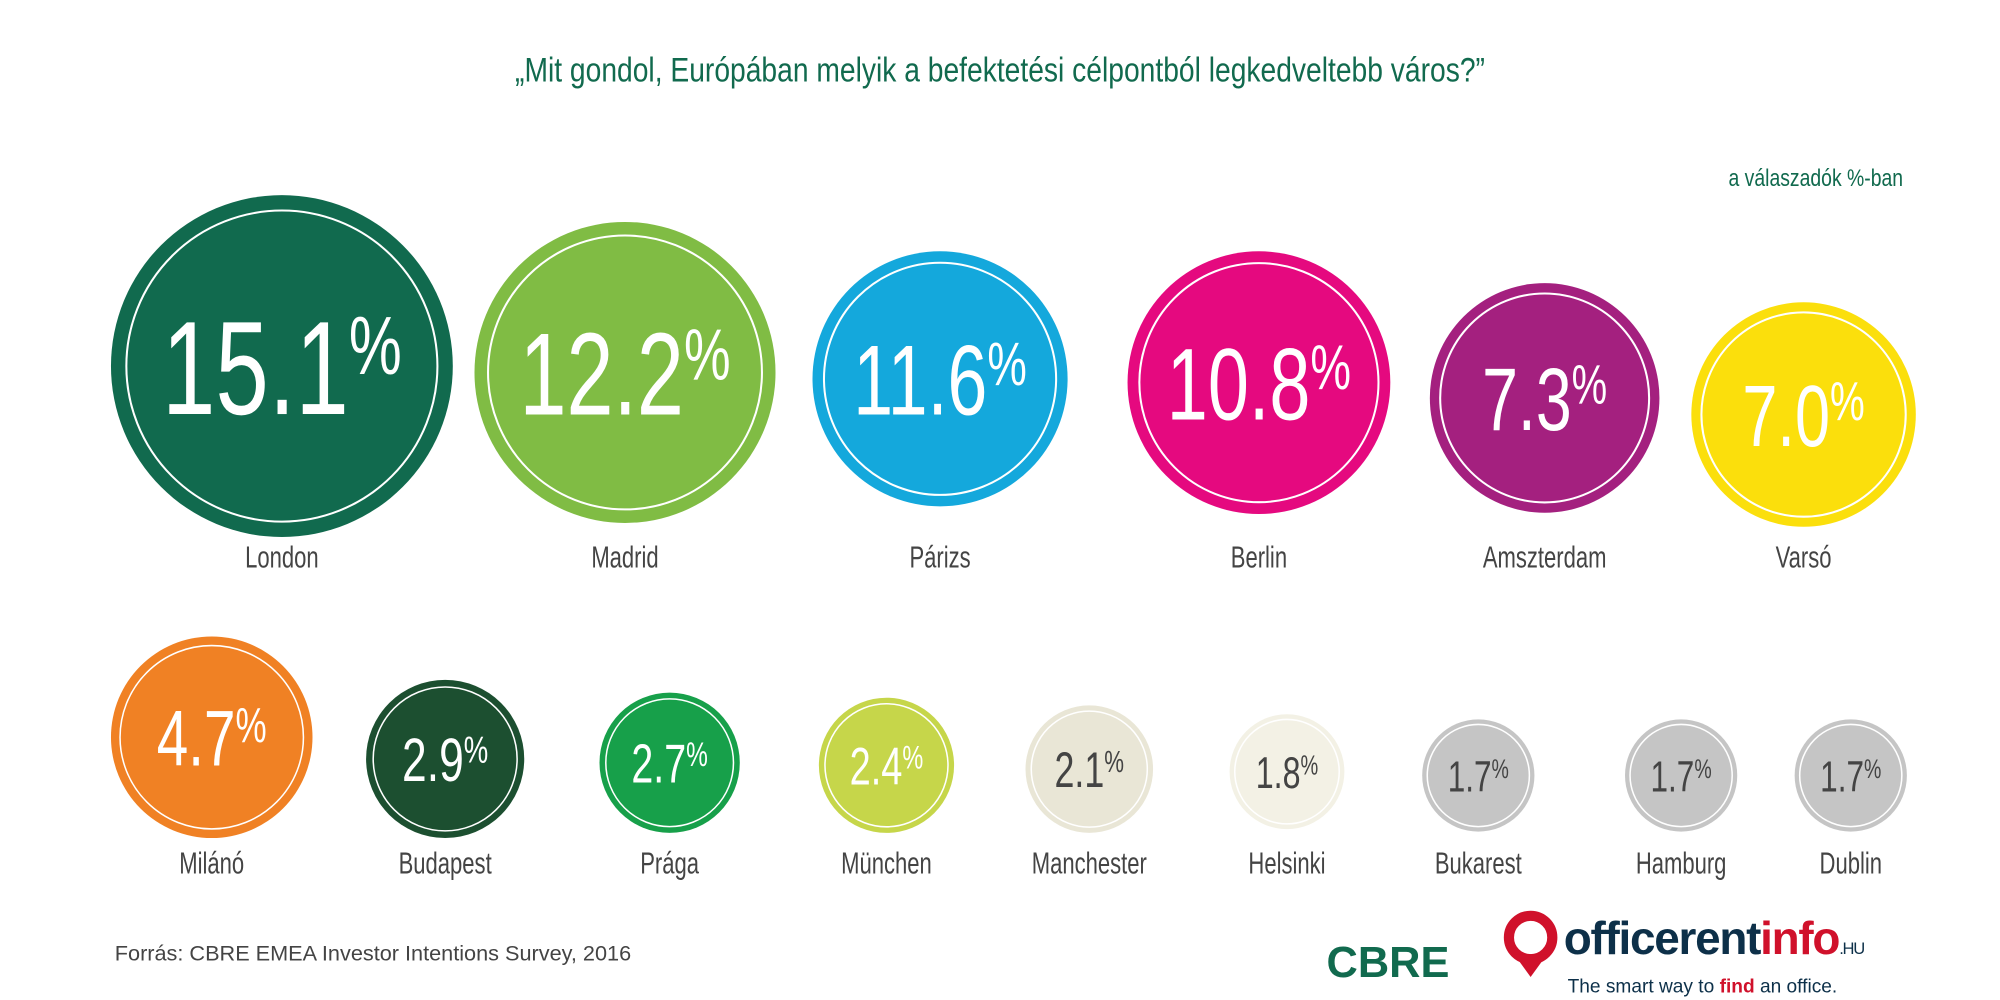 Image resolution: width=2000 pixels, height=1000 pixels. I want to click on logo-name-part2: info, so click(1799, 938).